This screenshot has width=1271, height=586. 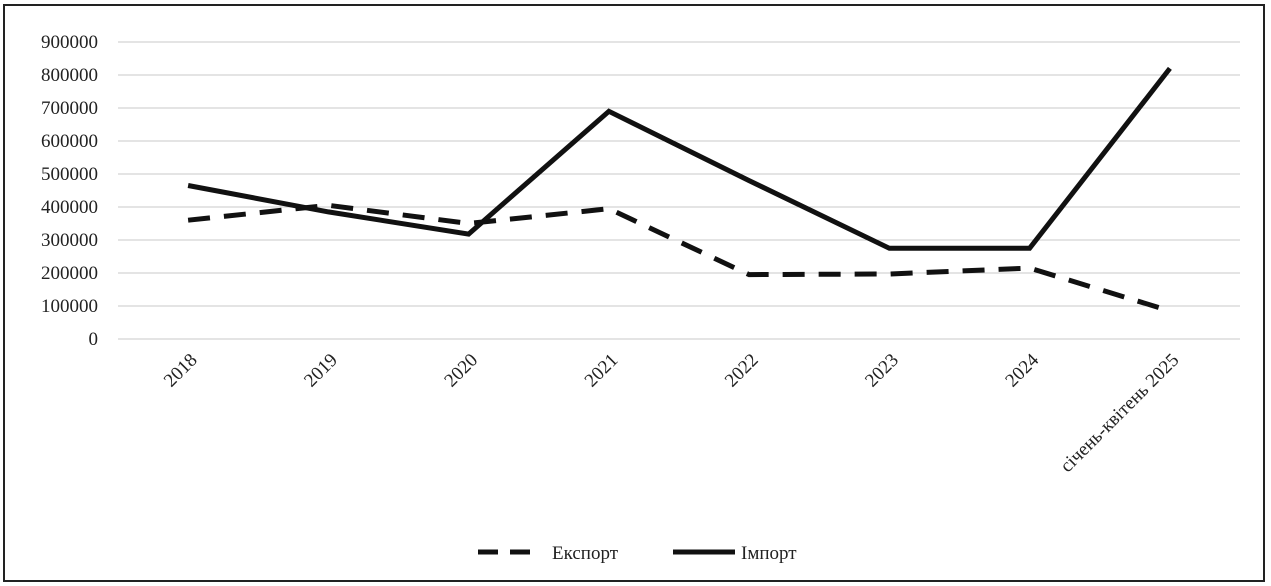 I want to click on legend-label-import: Імпорт, so click(x=769, y=553).